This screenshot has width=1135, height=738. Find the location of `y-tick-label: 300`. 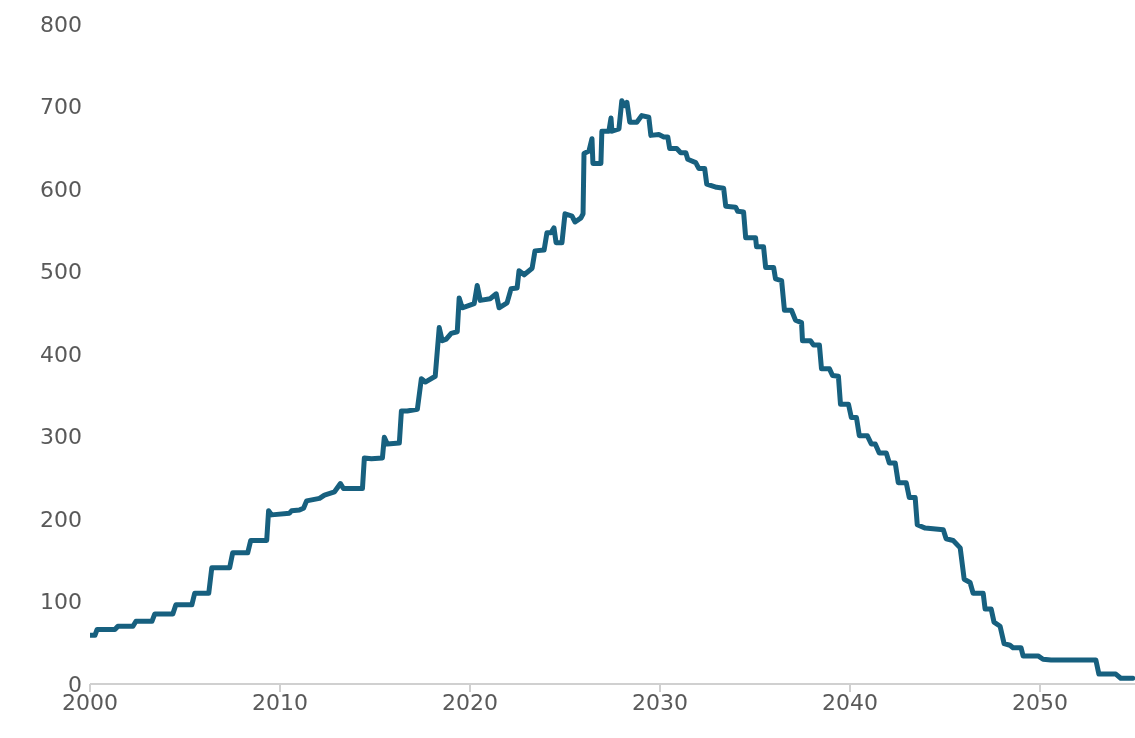

y-tick-label: 300 is located at coordinates (61, 437).